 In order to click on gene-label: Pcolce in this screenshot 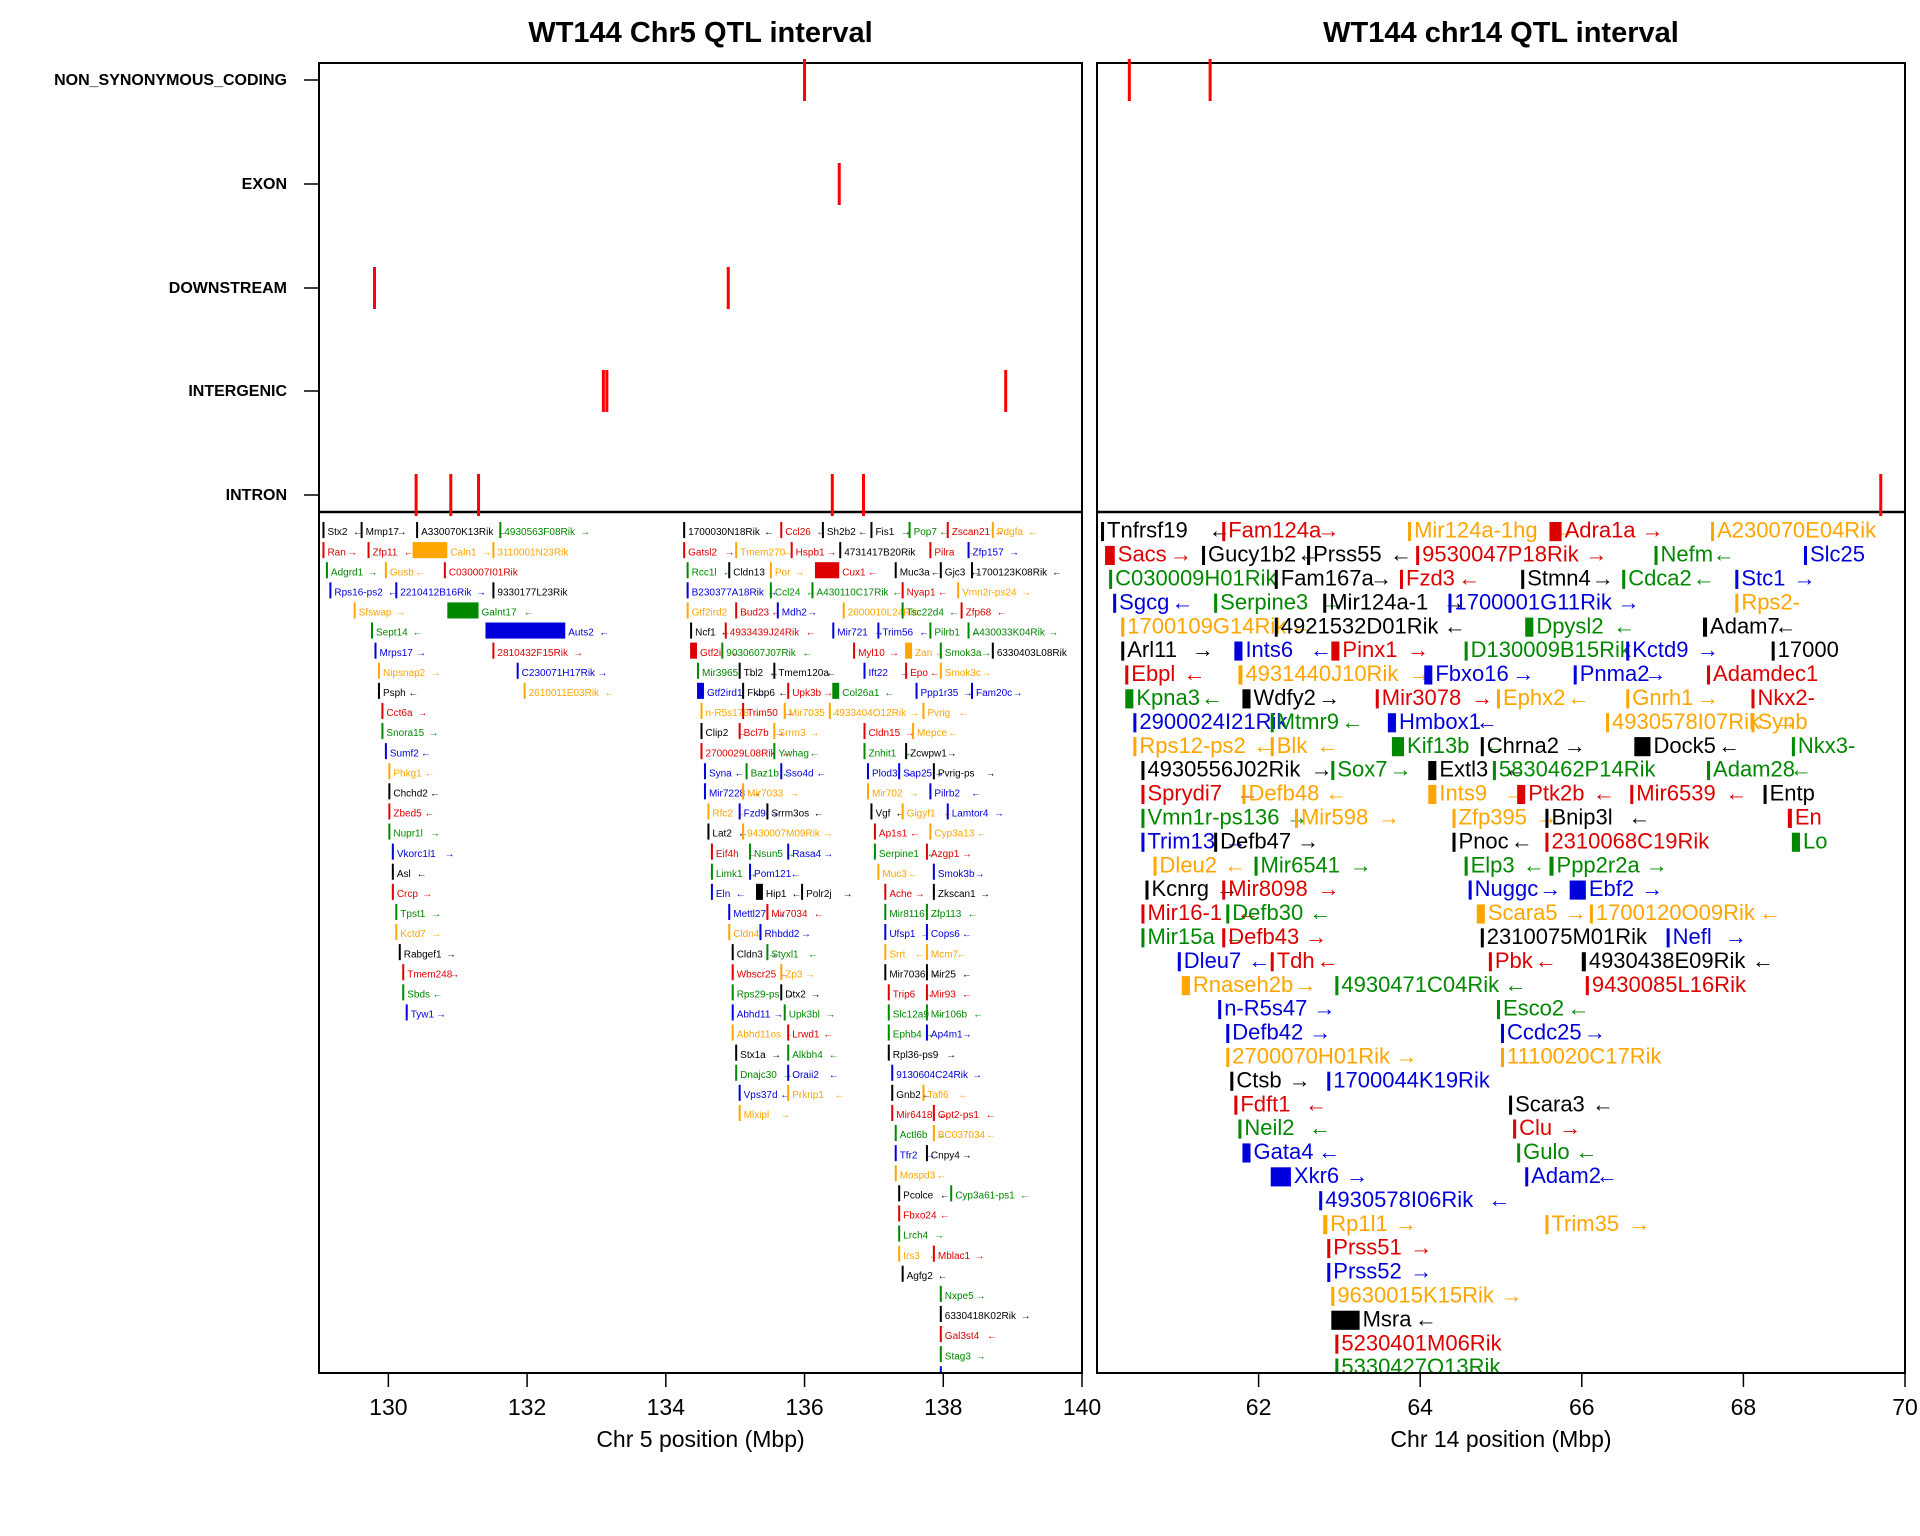, I will do `click(918, 1195)`.